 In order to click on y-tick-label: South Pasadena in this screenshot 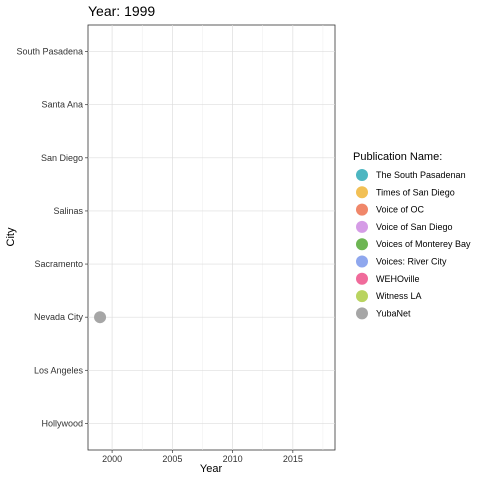, I will do `click(49, 52)`.